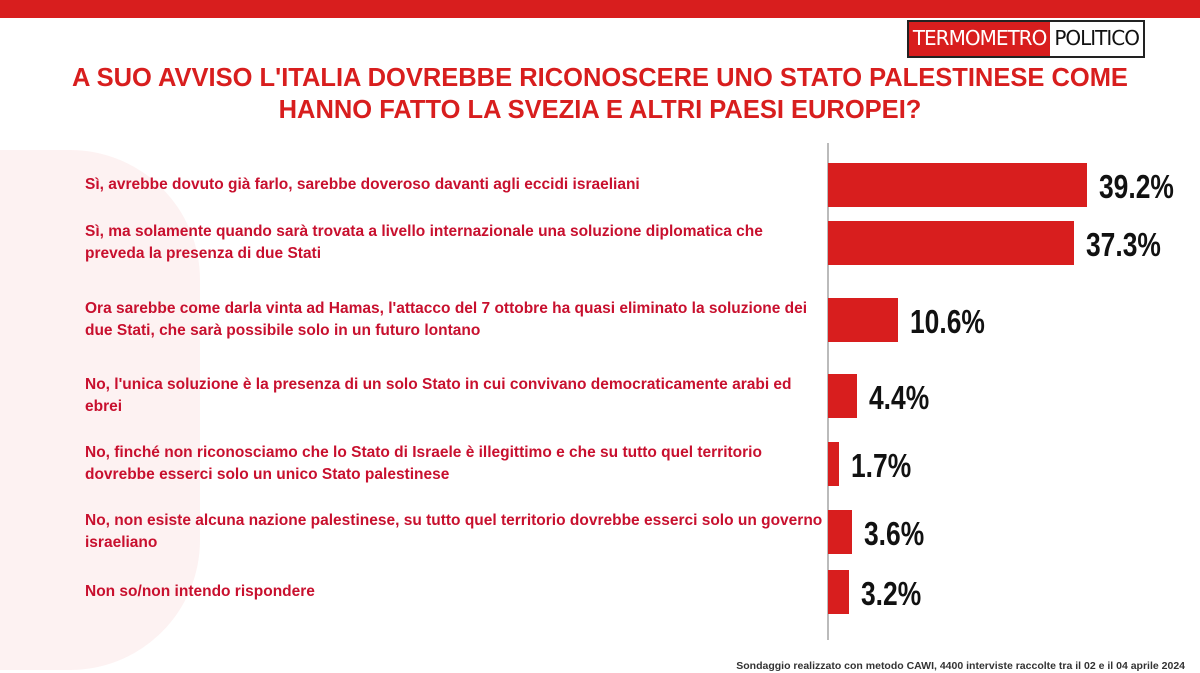  Describe the element at coordinates (979, 39) in the screenshot. I see `logo-part: TERMOMETRO` at that location.